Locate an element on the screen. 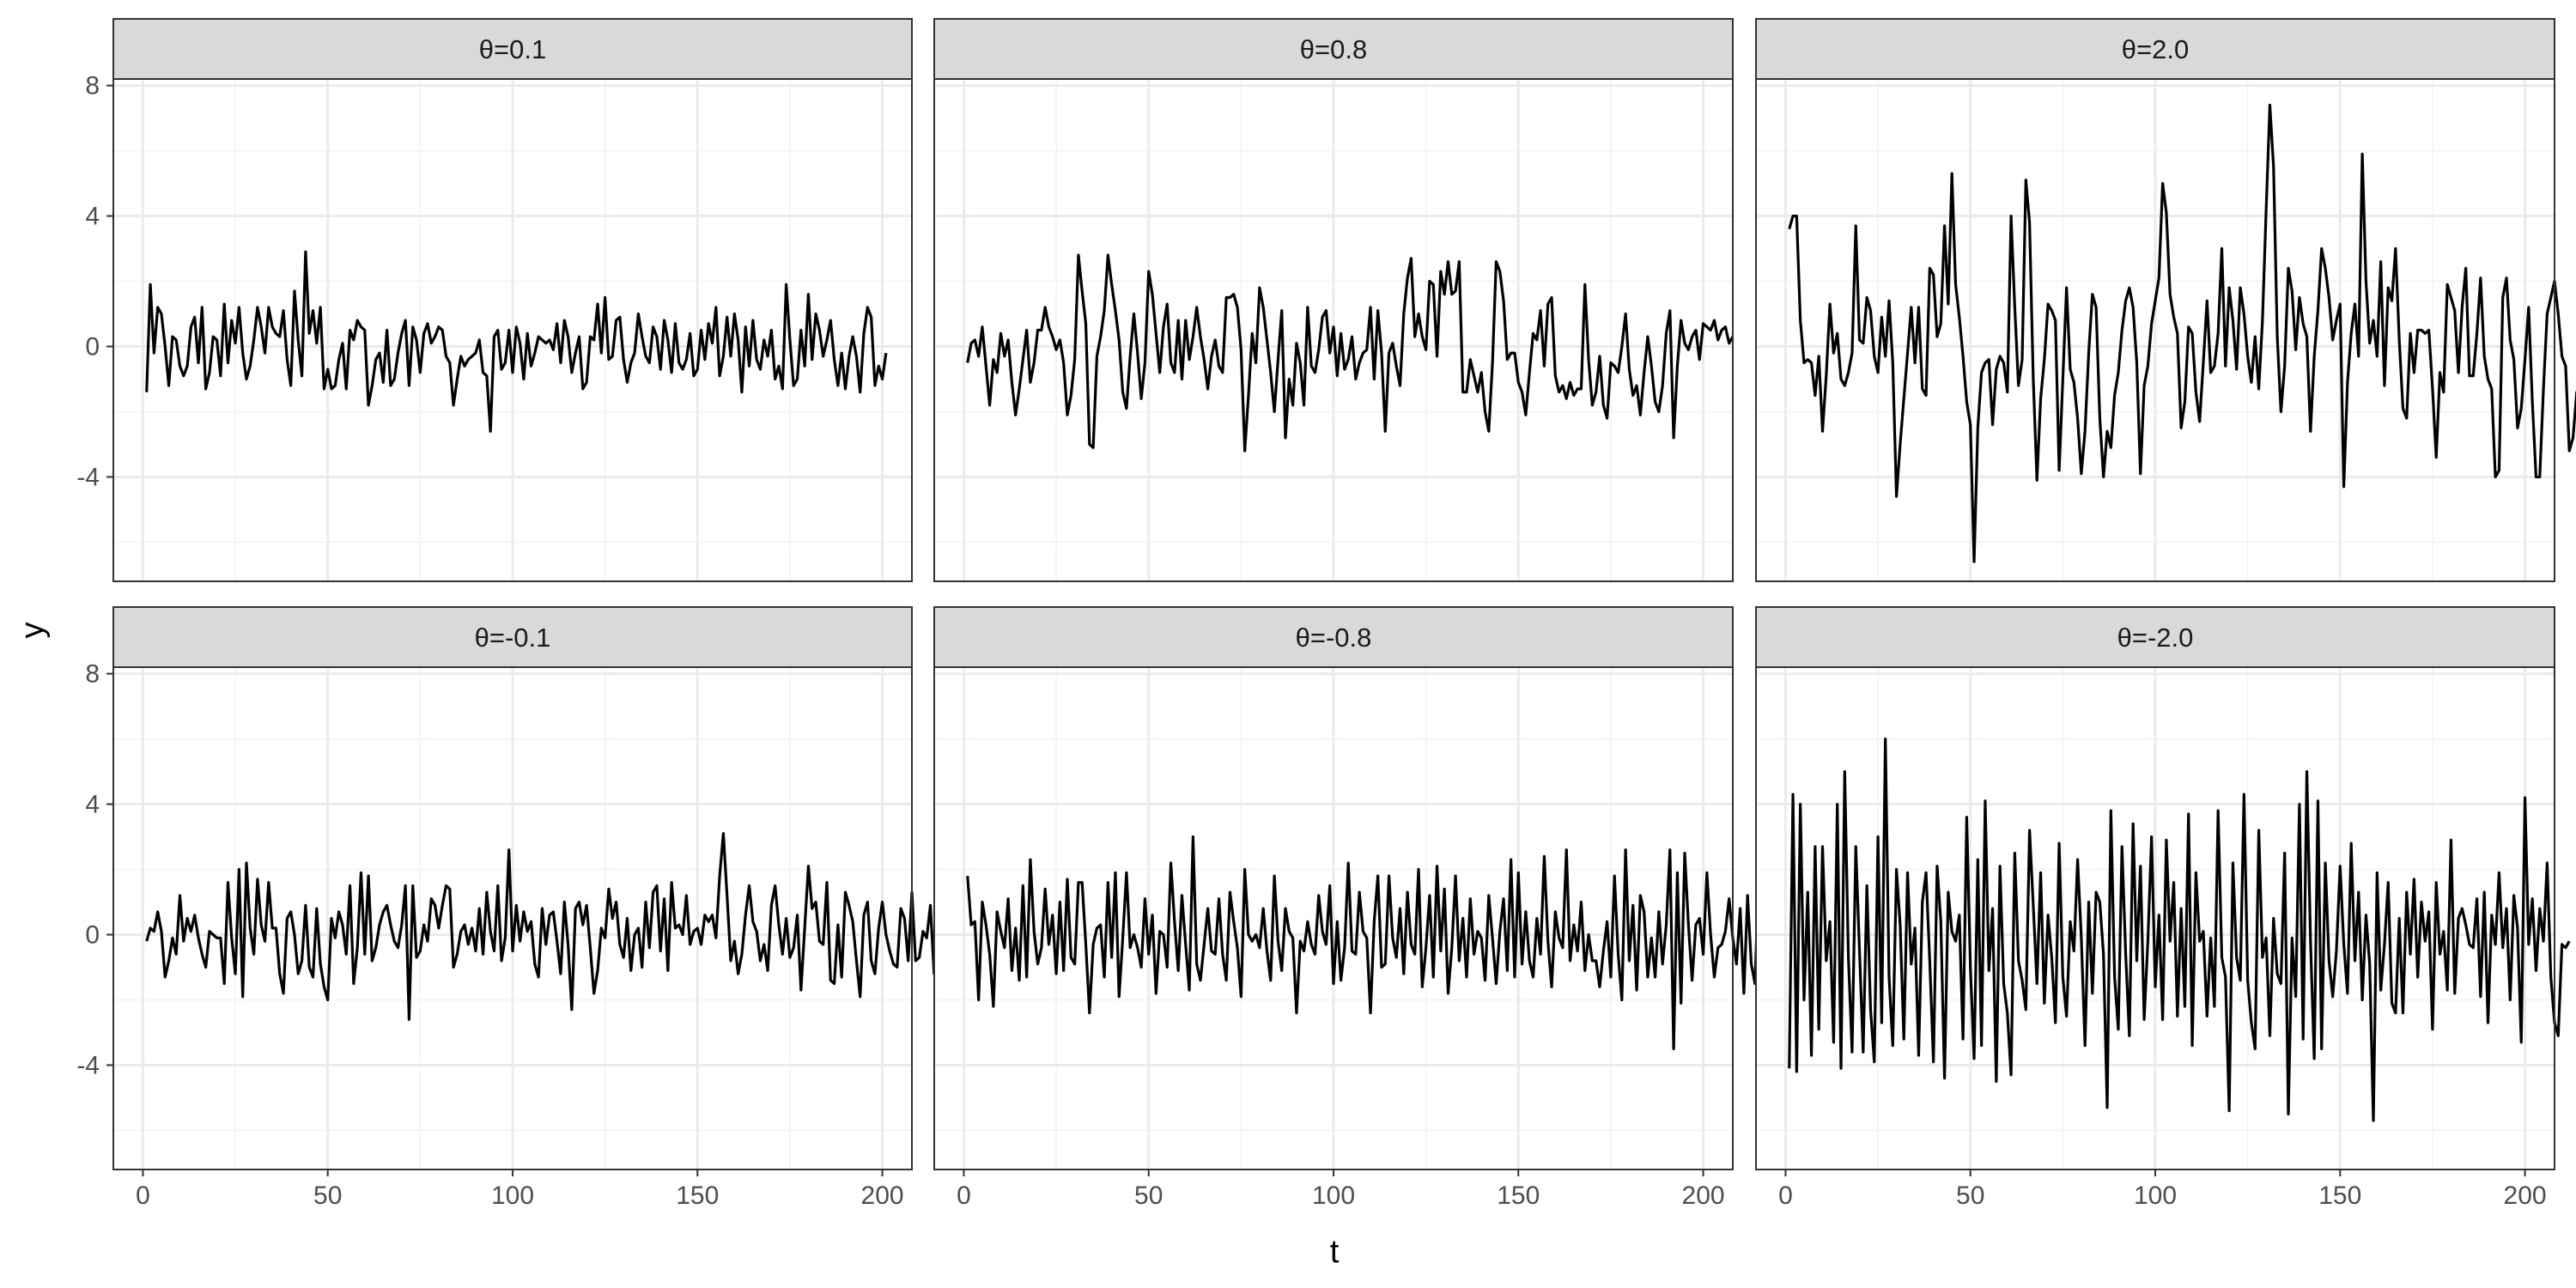 Image resolution: width=2576 pixels, height=1288 pixels. facet-strip-label: θ=0.8 is located at coordinates (1334, 49).